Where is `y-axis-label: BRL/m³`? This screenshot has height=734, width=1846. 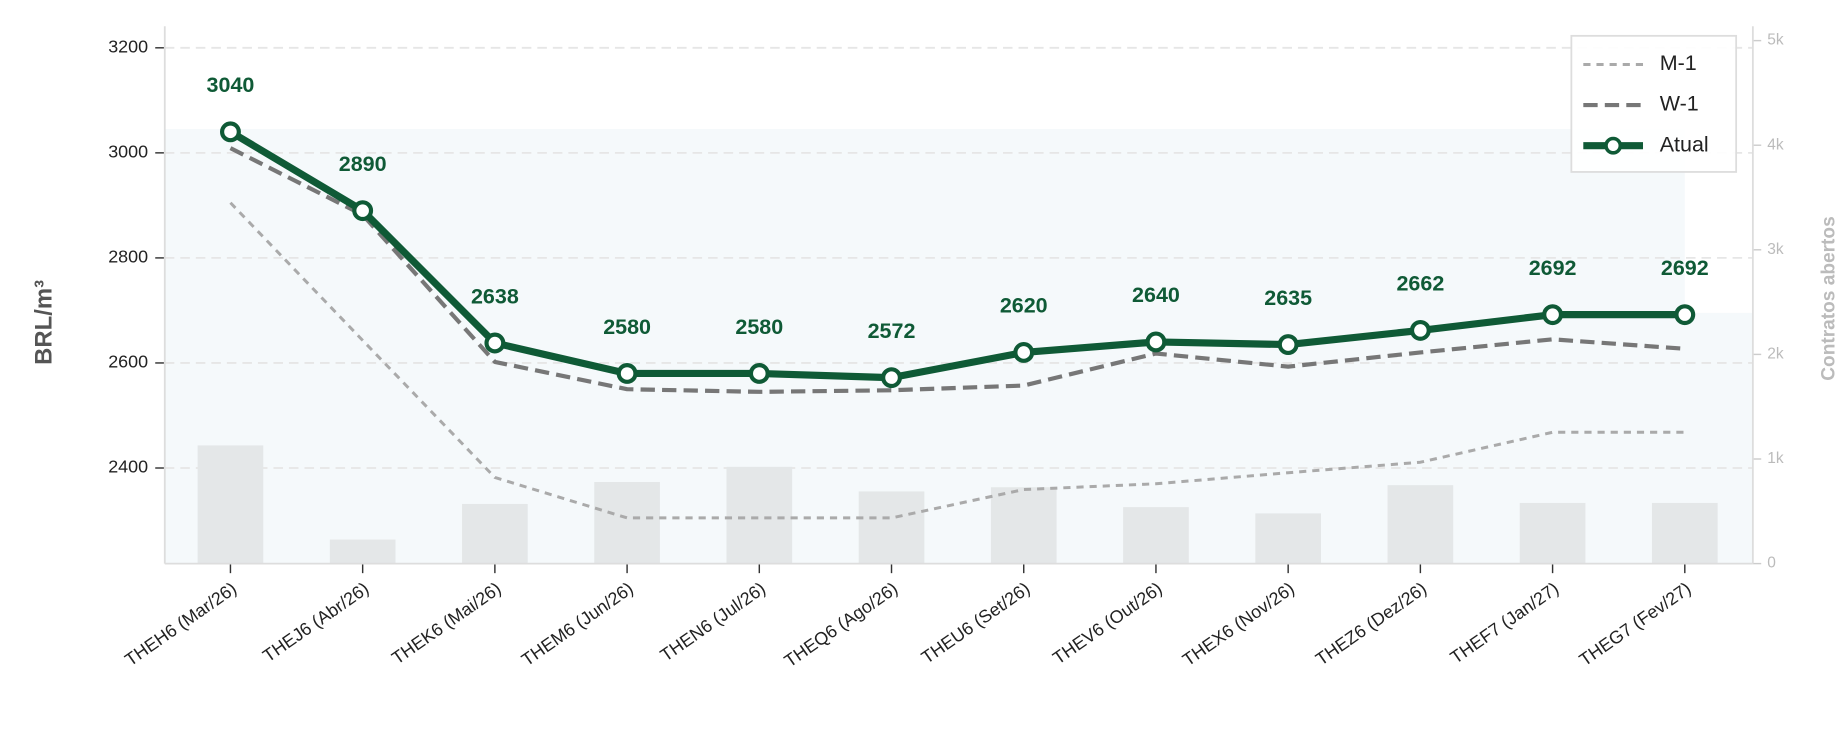
y-axis-label: BRL/m³ is located at coordinates (44, 322).